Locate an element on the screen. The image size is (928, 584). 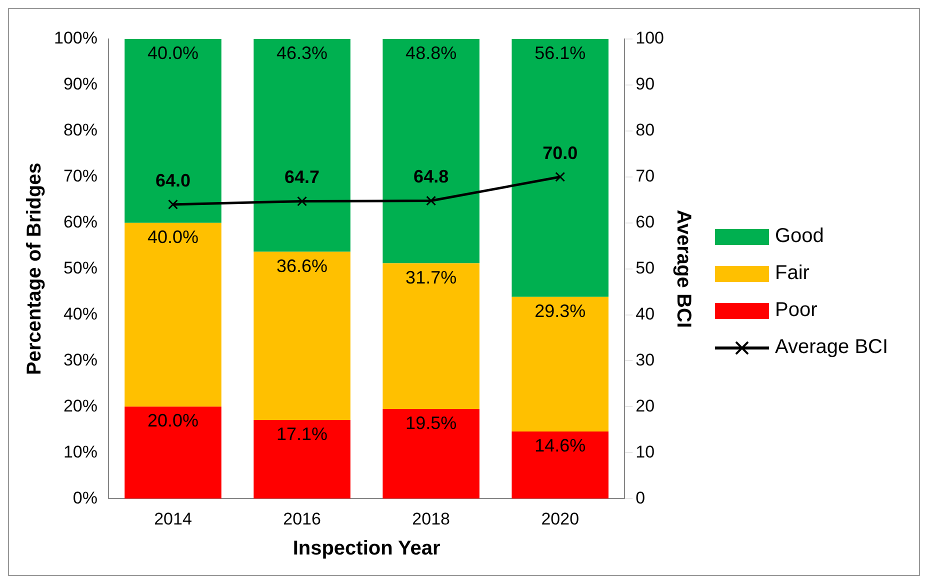
legend-label: Good is located at coordinates (799, 236).